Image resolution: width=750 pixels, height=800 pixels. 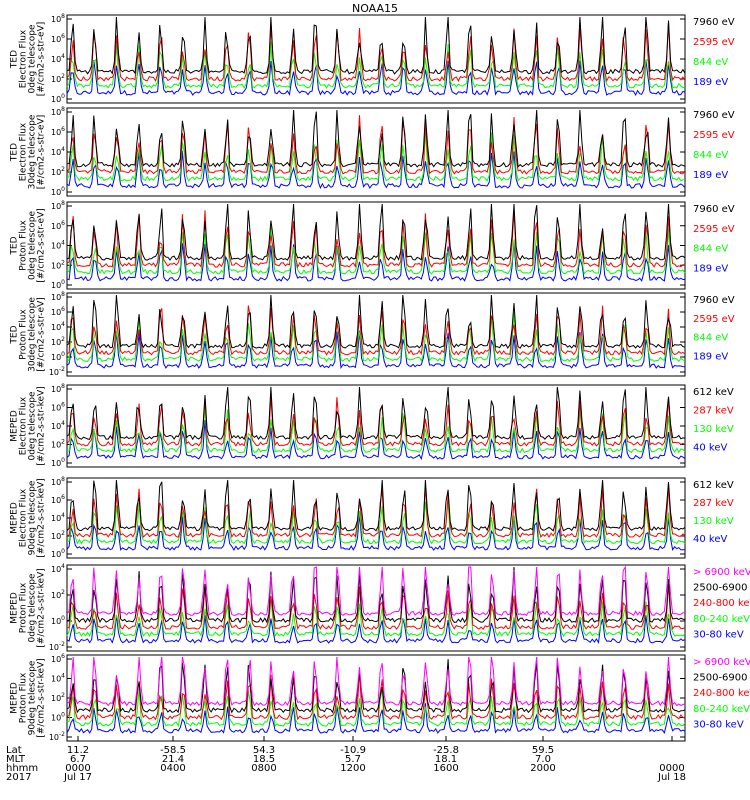 What do you see at coordinates (710, 448) in the screenshot?
I see `legend-entry: 40 keV` at bounding box center [710, 448].